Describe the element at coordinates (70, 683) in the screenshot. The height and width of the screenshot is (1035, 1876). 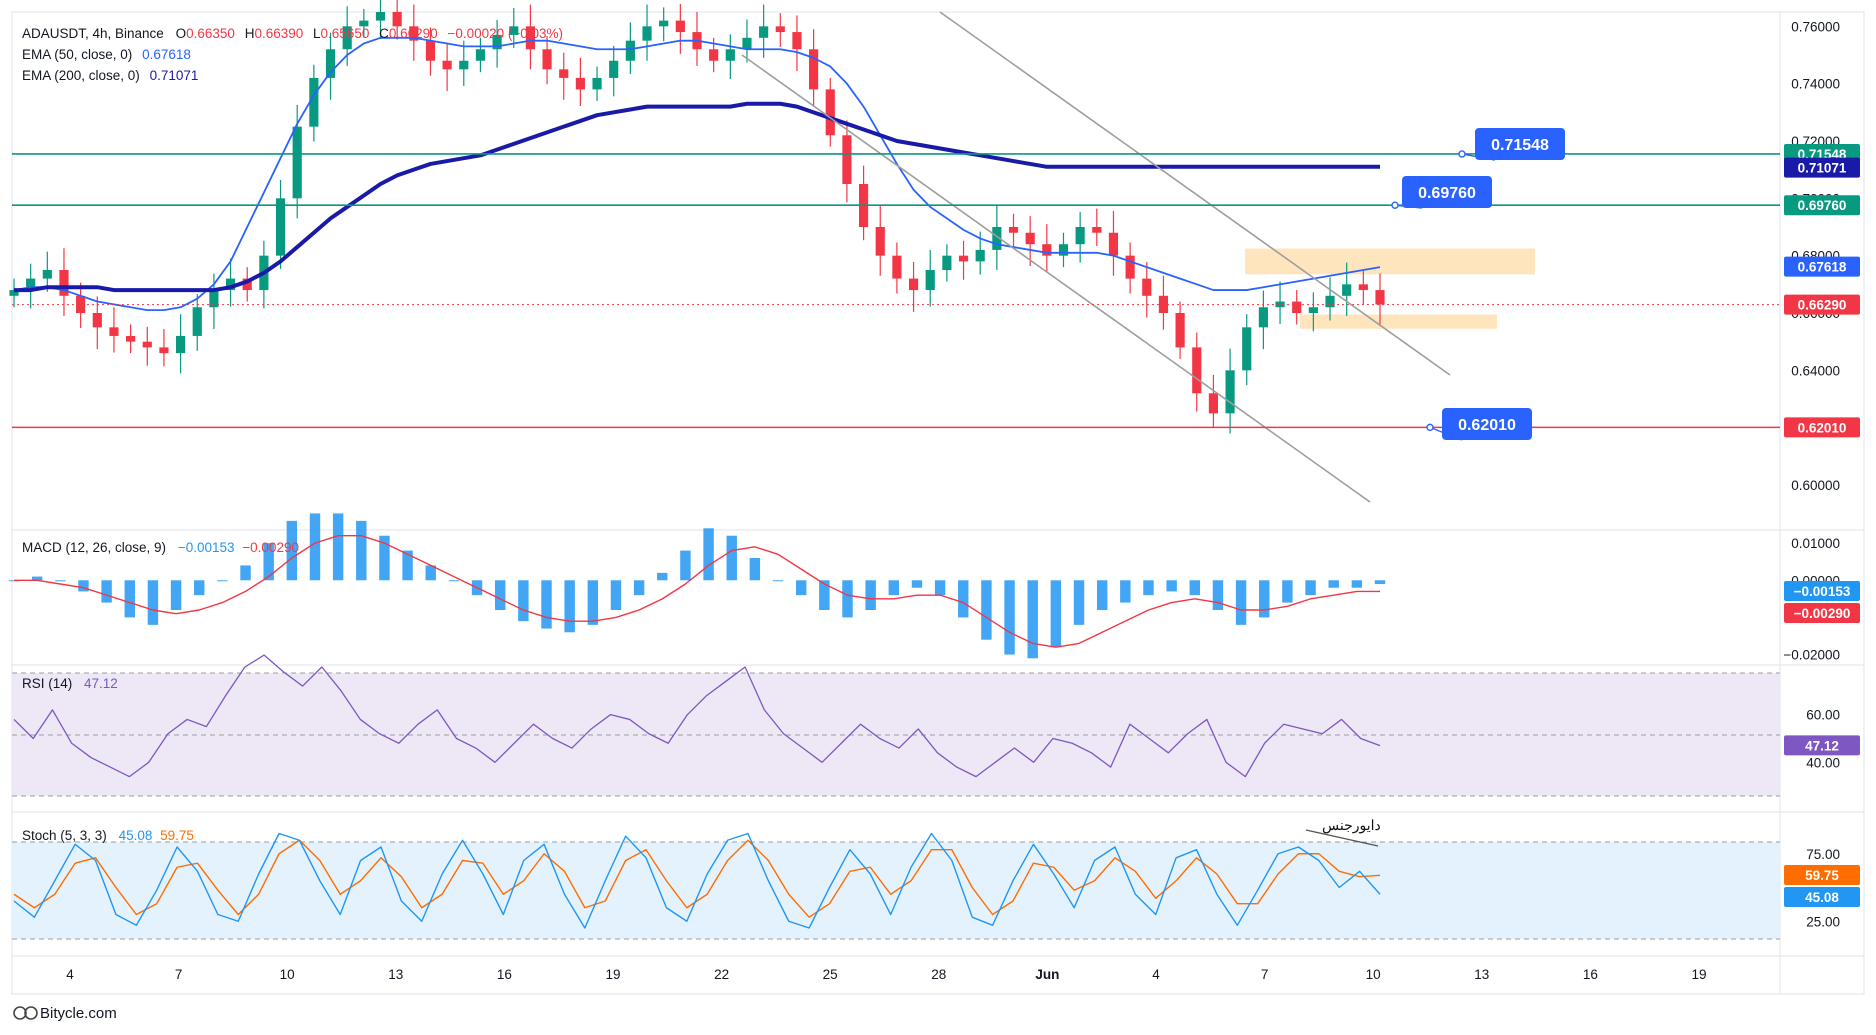
I see `legend-rsi: RSI (14) 47.12` at that location.